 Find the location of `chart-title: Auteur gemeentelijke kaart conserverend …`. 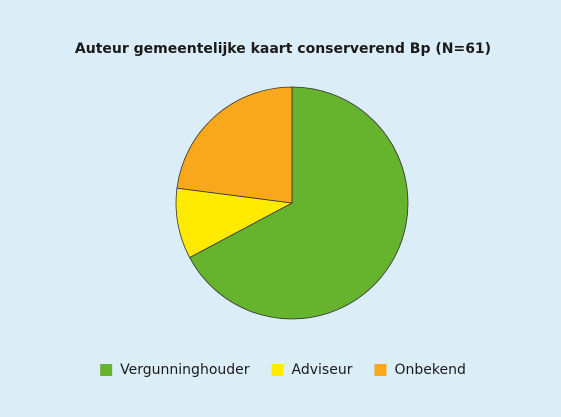

chart-title: Auteur gemeentelijke kaart conserverend … is located at coordinates (283, 49).